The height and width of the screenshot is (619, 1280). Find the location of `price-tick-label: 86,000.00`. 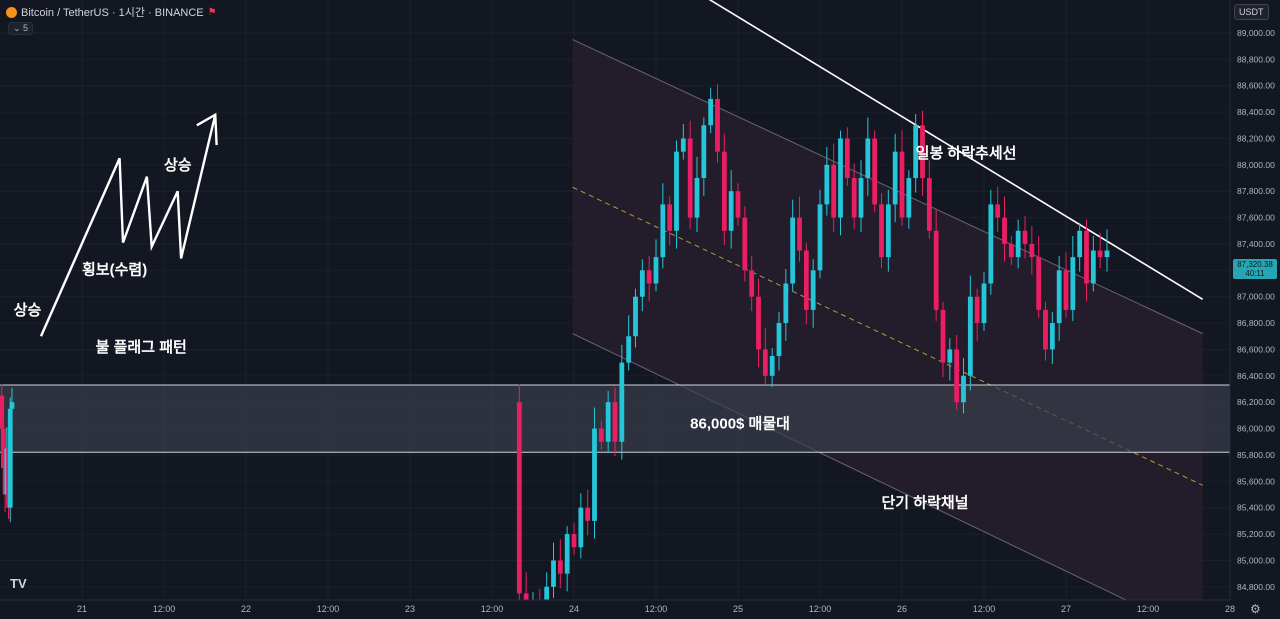

price-tick-label: 86,000.00 is located at coordinates (1256, 429).